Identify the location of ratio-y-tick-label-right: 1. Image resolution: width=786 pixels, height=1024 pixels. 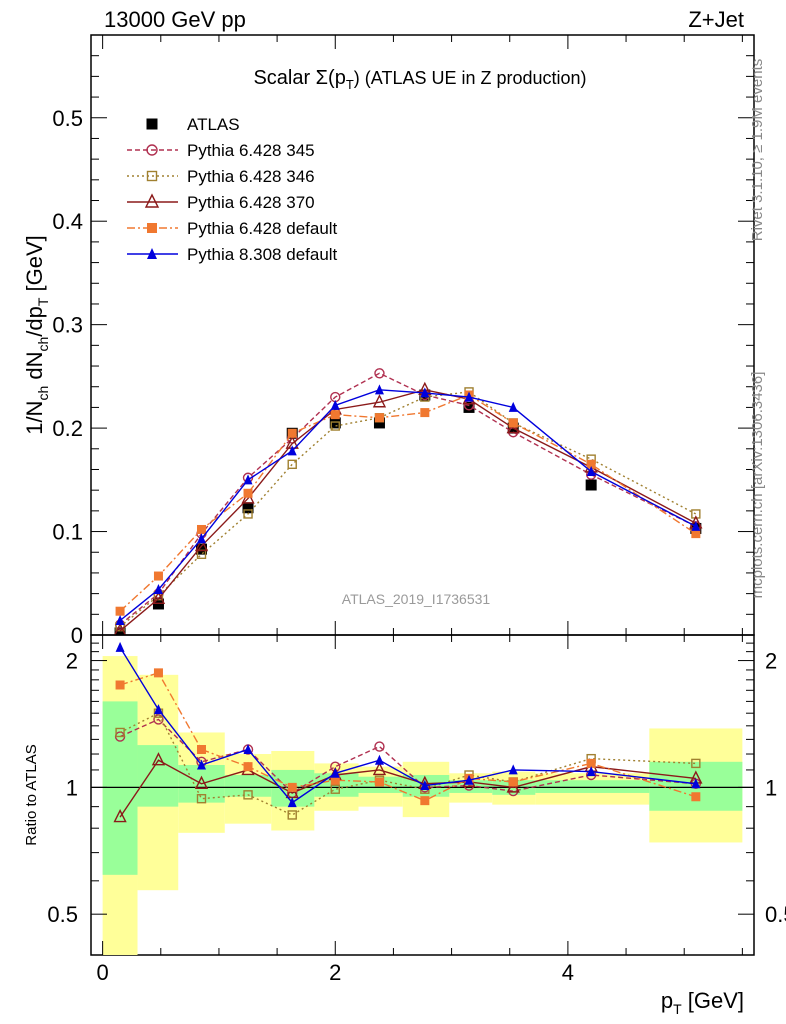
(771, 787).